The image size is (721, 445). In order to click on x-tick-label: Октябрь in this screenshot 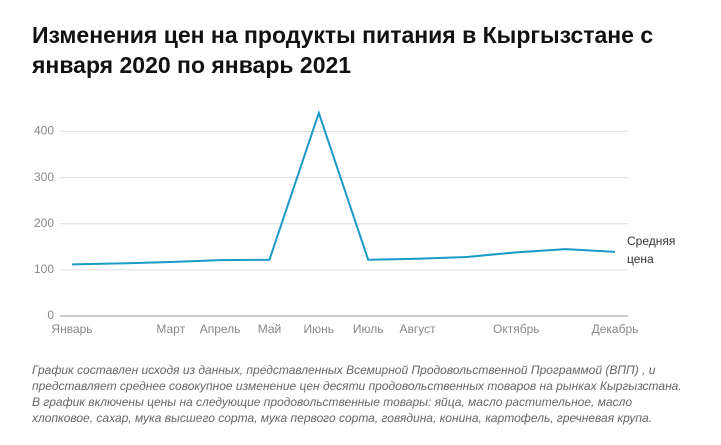, I will do `click(516, 329)`.